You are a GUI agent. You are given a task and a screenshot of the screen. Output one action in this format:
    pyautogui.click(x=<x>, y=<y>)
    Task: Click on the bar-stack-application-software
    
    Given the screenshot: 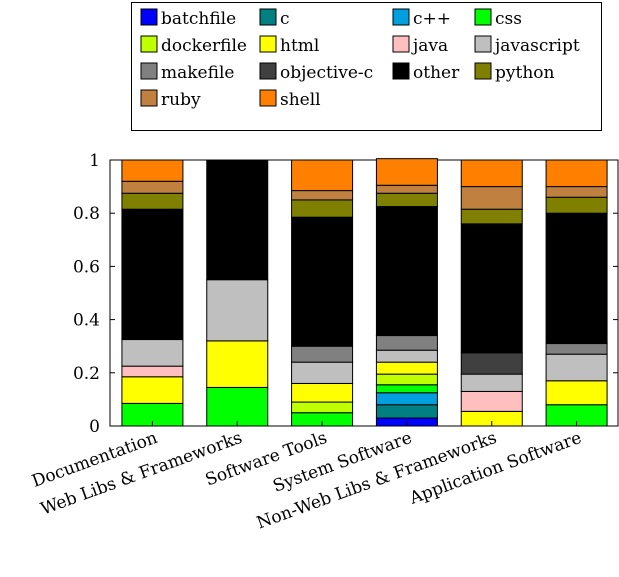 What is the action you would take?
    pyautogui.click(x=576, y=293)
    